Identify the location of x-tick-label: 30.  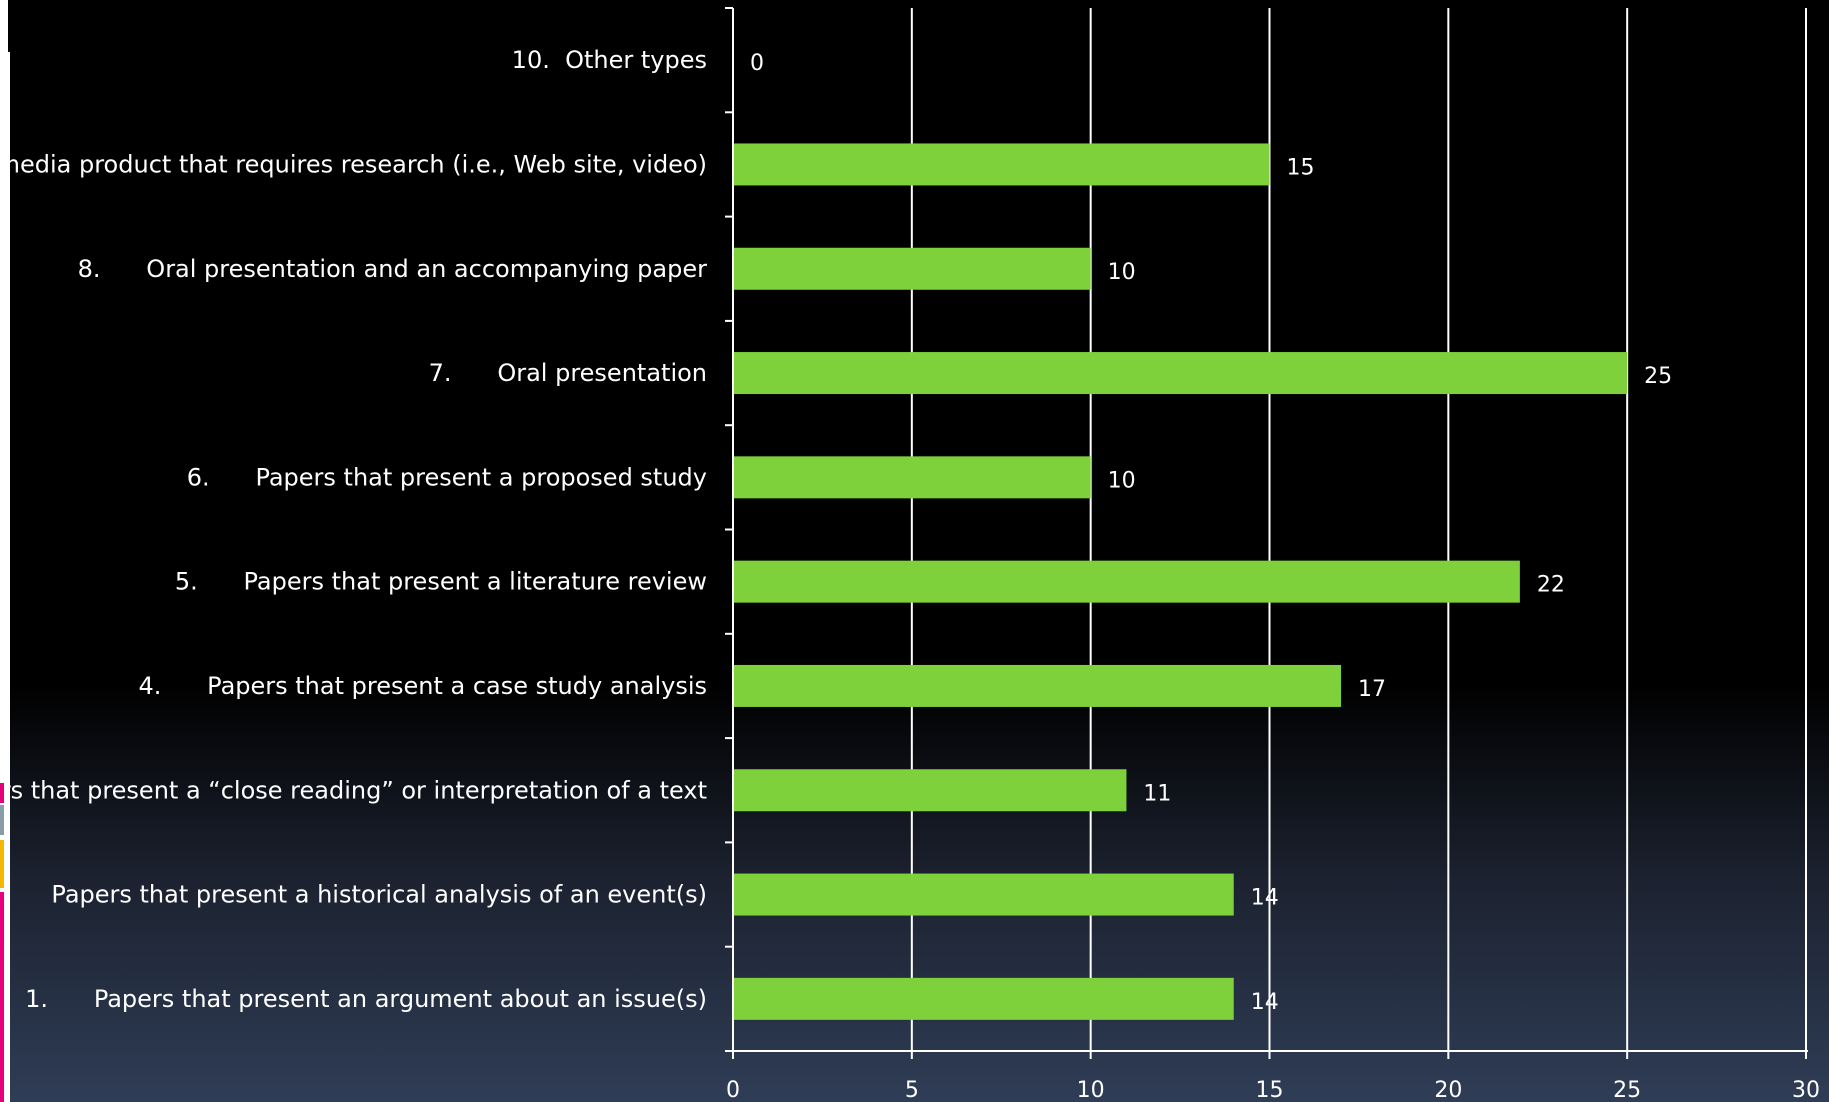
(1806, 1090).